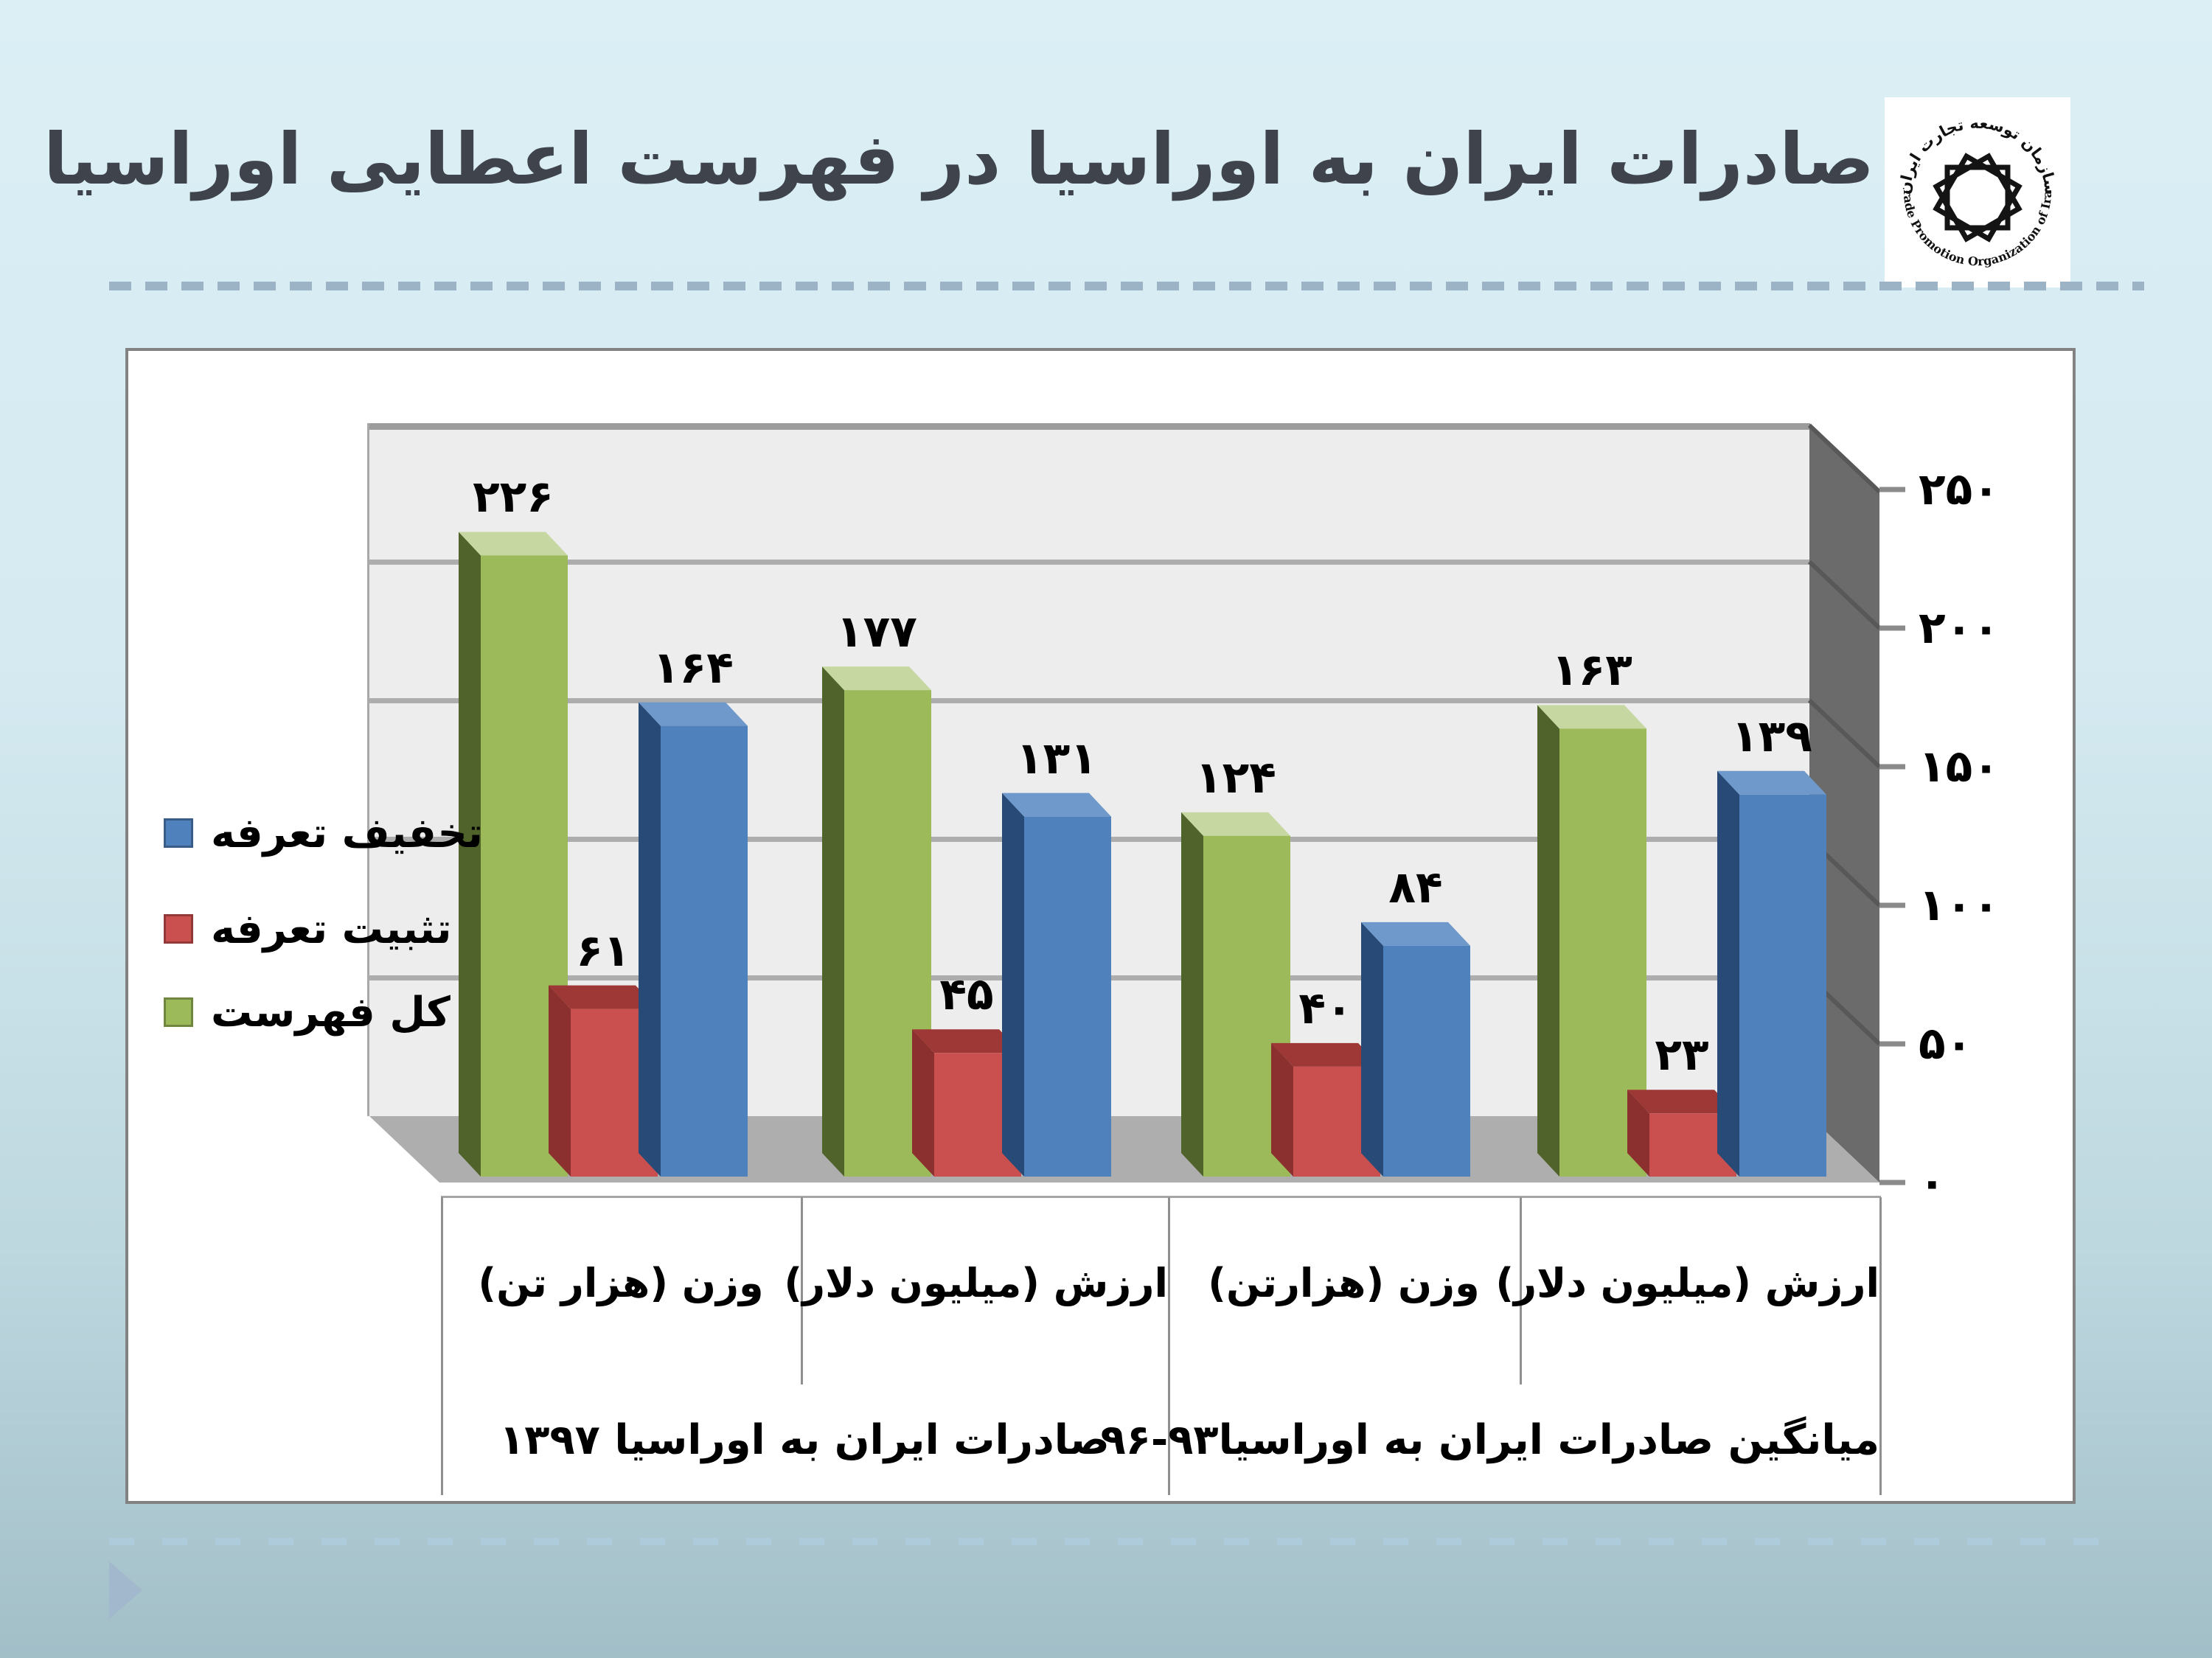  What do you see at coordinates (347, 833) in the screenshot?
I see `legend-label: تخفیف تعرفه` at bounding box center [347, 833].